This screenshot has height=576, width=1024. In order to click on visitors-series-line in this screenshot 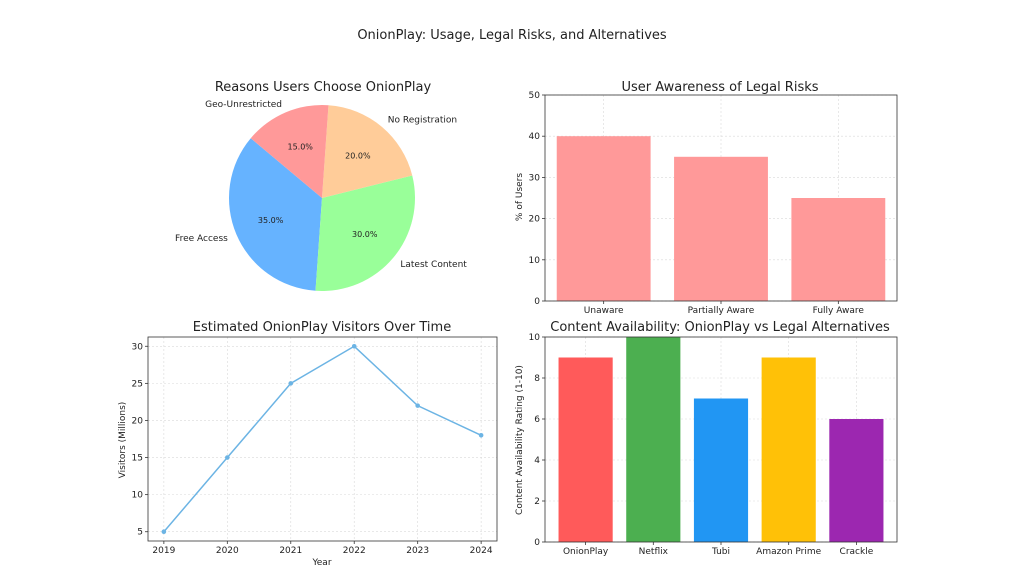, I will do `click(322, 439)`.